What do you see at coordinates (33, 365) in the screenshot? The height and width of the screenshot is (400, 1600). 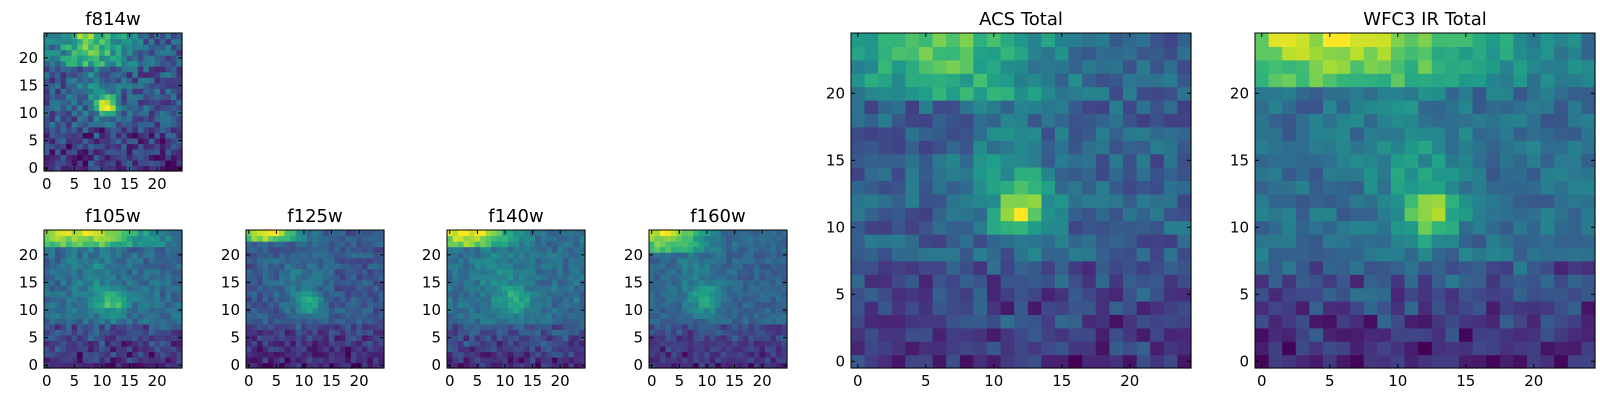 I see `y-tick-label: 0` at bounding box center [33, 365].